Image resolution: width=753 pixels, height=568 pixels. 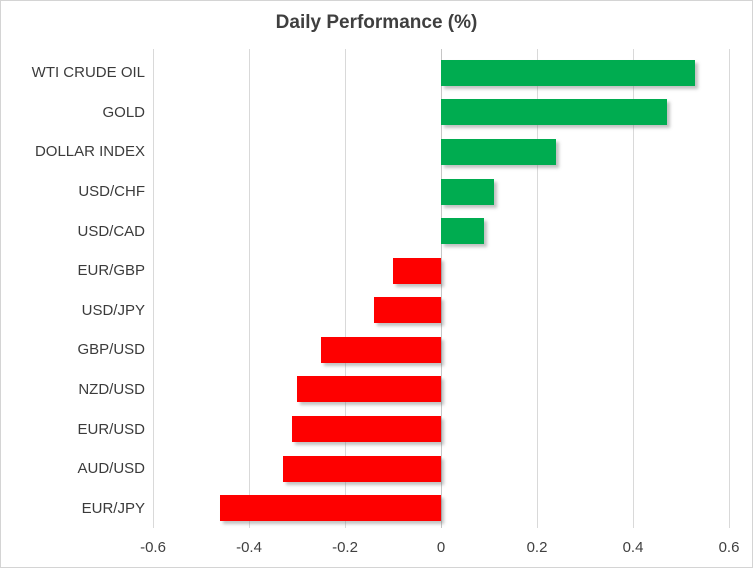 I want to click on category-label: EUR/GBP, so click(x=111, y=271).